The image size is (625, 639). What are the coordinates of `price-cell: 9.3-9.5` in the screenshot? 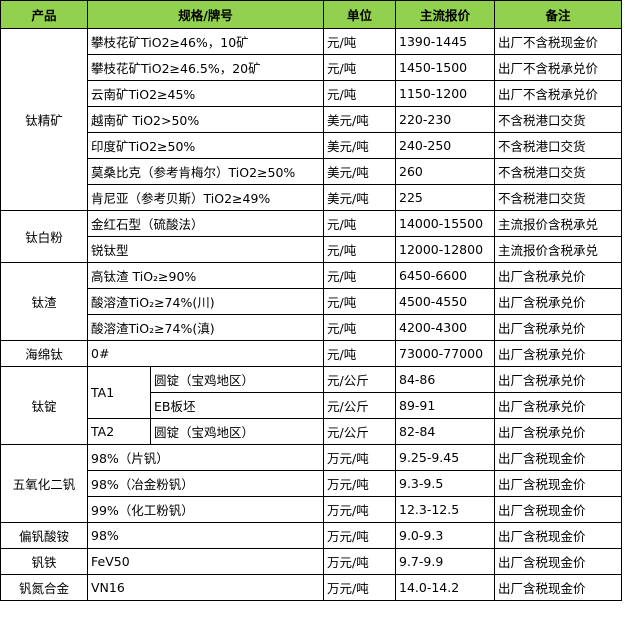 It's located at (445, 483).